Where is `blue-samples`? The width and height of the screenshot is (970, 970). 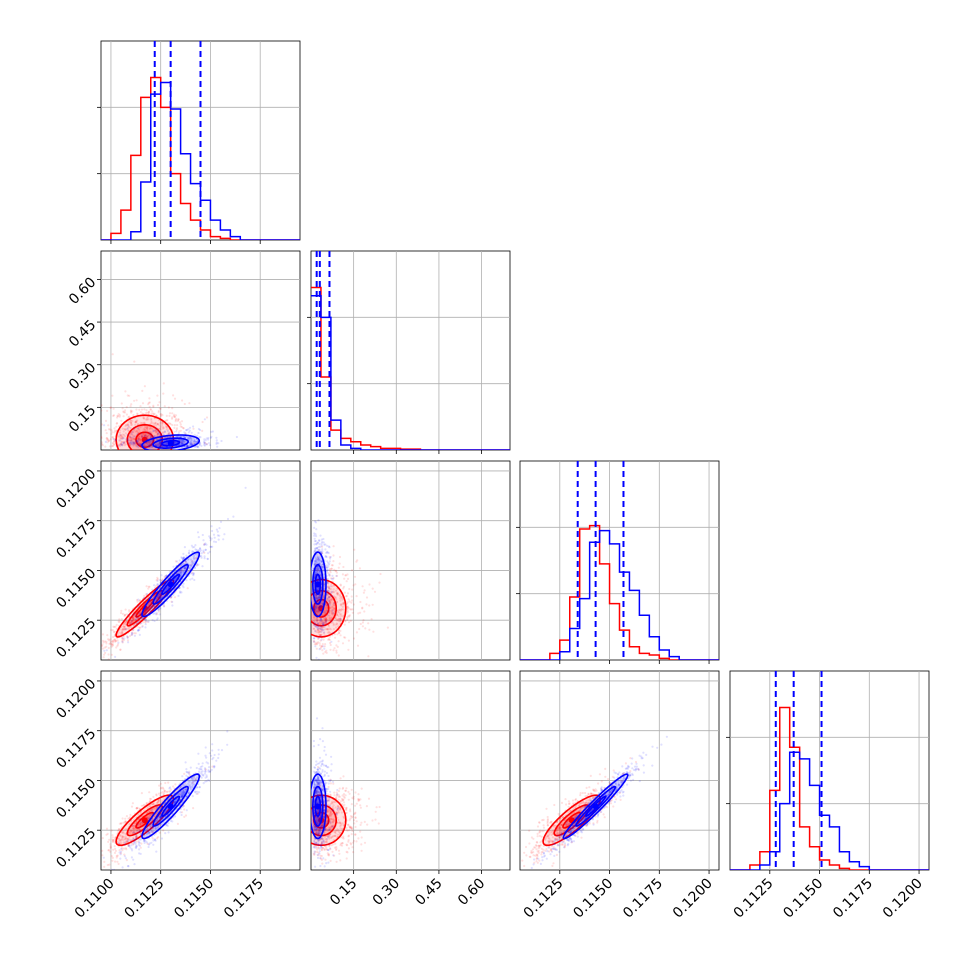 blue-samples is located at coordinates (327, 589).